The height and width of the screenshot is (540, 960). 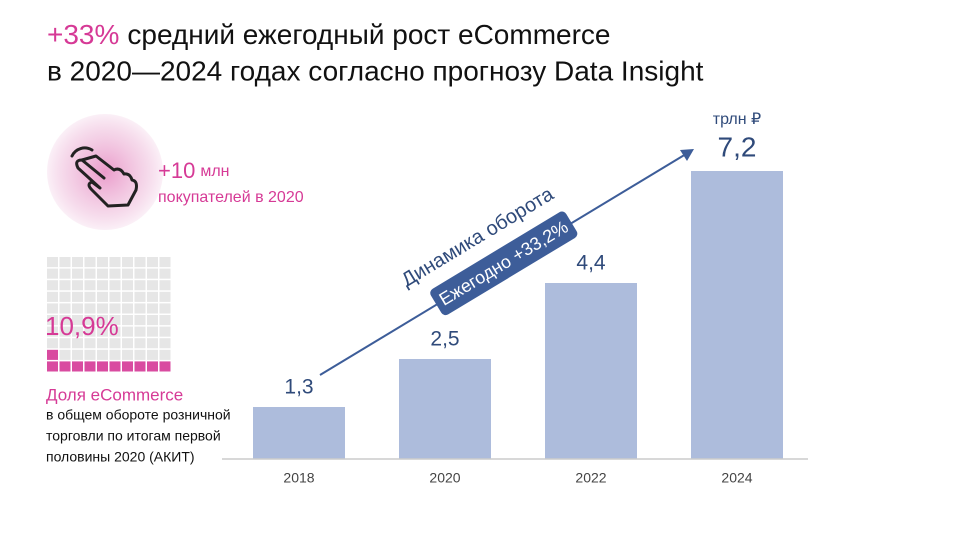 I want to click on unit-label: трлн ₽, so click(x=737, y=119).